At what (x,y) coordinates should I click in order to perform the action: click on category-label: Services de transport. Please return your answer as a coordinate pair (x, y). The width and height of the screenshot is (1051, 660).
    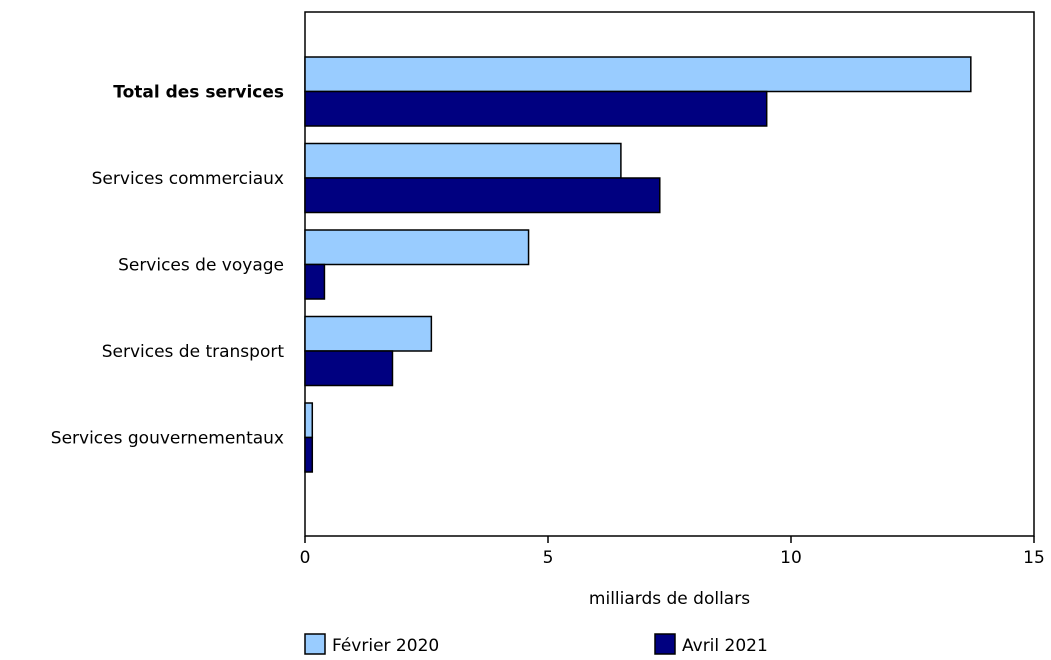
    Looking at the image, I should click on (193, 352).